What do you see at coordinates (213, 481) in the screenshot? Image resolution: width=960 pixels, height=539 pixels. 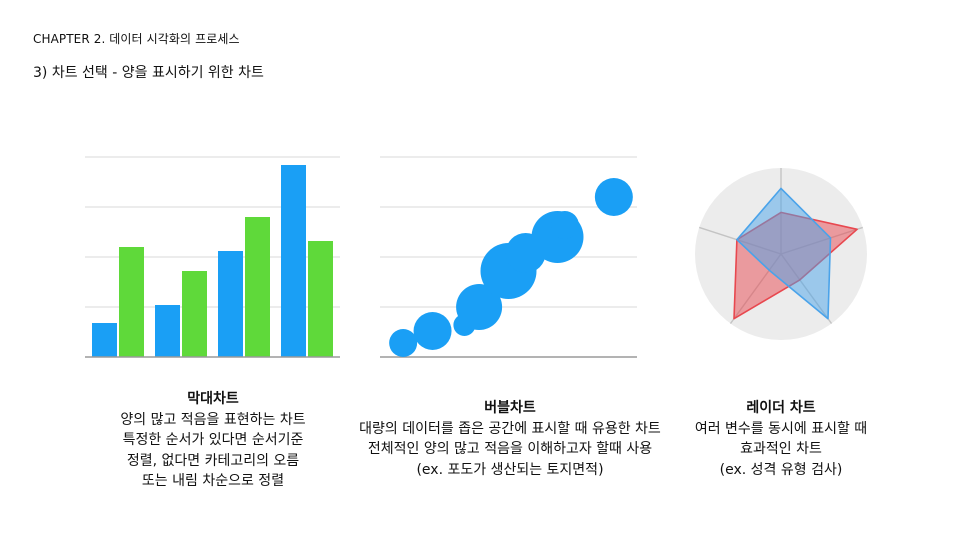 I see `caption-line: 또는 내림 차순으로 정렬` at bounding box center [213, 481].